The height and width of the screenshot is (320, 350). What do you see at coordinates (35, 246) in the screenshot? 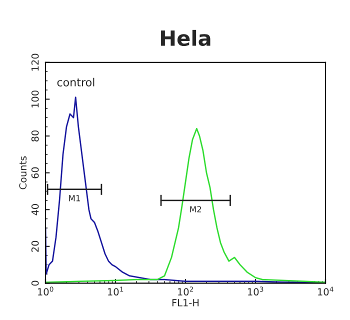
I see `y-tick-label: 20` at bounding box center [35, 246].